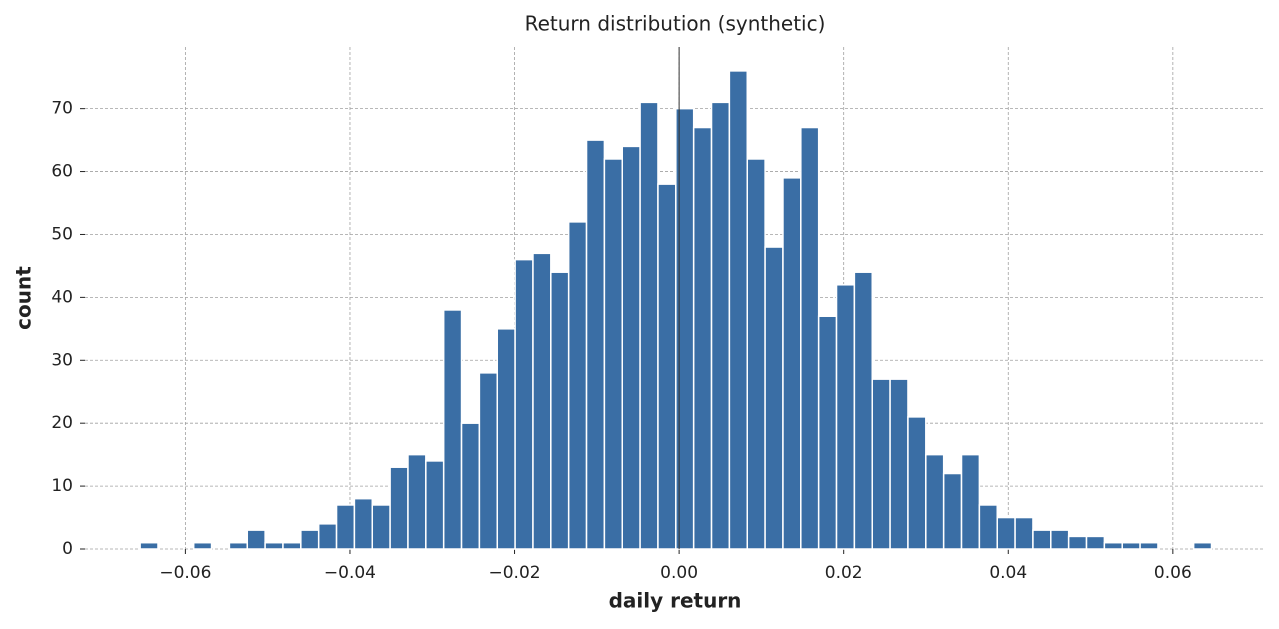 This screenshot has height=629, width=1279. What do you see at coordinates (185, 573) in the screenshot?
I see `x-tick-label: −0.06` at bounding box center [185, 573].